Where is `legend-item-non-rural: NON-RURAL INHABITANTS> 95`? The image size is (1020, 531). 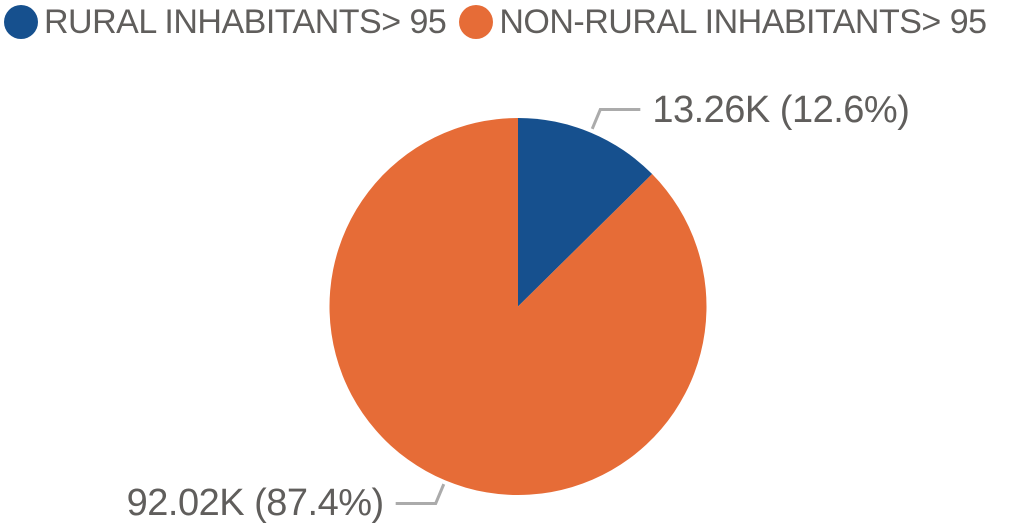
legend-item-non-rural: NON-RURAL INHABITANTS> 95 is located at coordinates (723, 22).